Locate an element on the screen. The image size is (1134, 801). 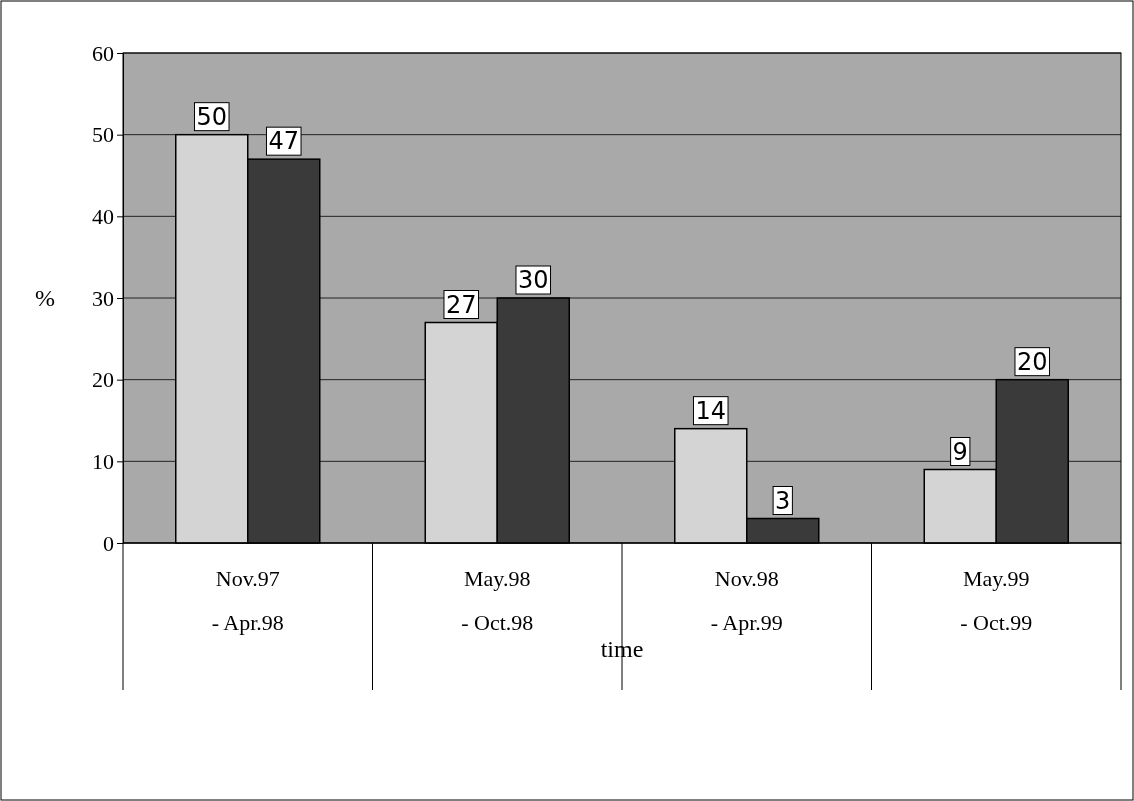
data-label: 30 is located at coordinates (533, 280).